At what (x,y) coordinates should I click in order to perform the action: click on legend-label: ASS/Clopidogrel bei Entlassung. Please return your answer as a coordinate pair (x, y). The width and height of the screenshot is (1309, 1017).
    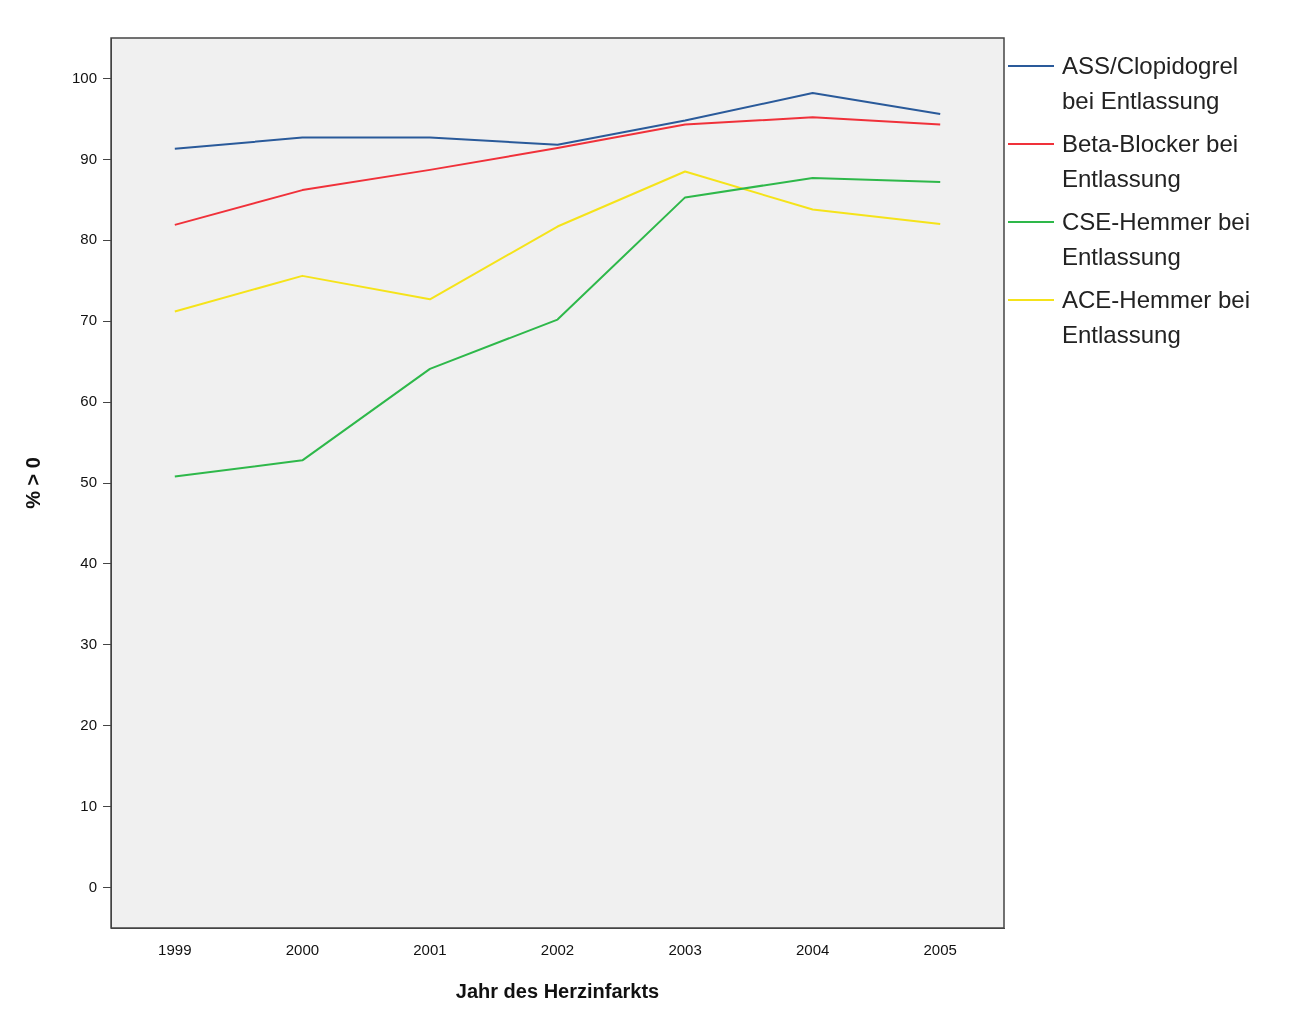
    Looking at the image, I should click on (1151, 83).